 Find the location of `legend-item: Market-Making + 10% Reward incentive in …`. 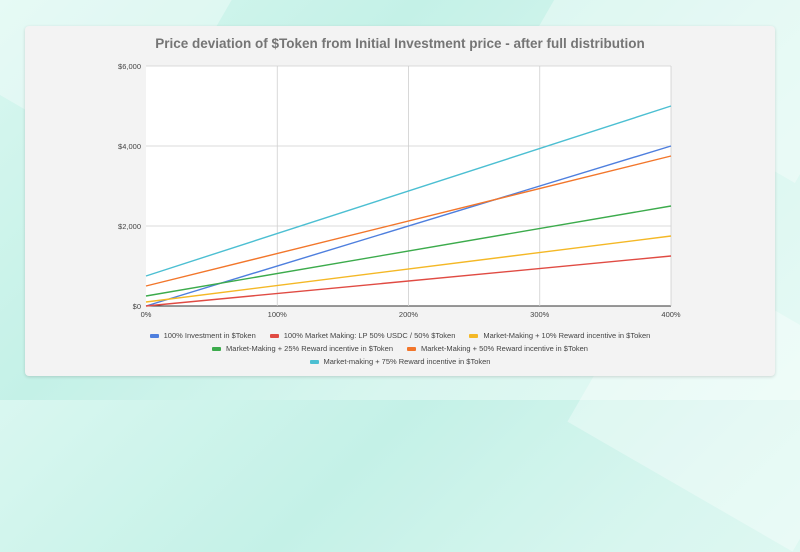

legend-item: Market-Making + 10% Reward incentive in … is located at coordinates (559, 335).